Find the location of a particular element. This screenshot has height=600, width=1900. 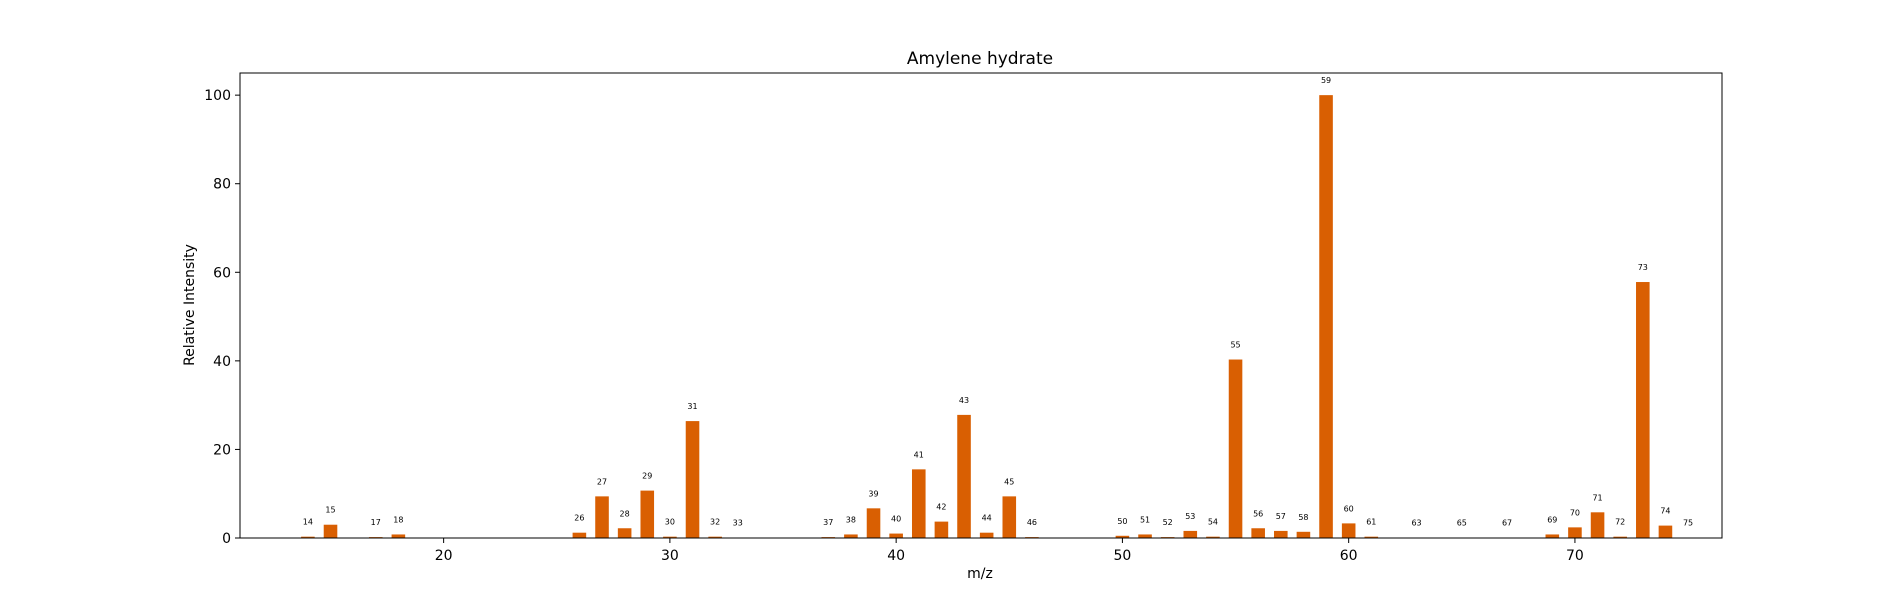

bar-label-mz-39: 39 is located at coordinates (873, 493).